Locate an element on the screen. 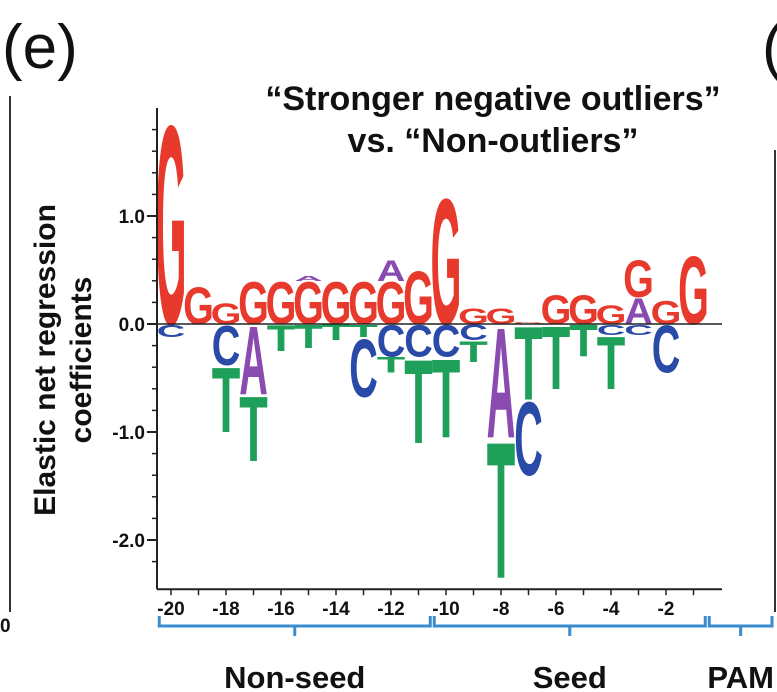  y-tick-label: -2.0 is located at coordinates (128, 541).